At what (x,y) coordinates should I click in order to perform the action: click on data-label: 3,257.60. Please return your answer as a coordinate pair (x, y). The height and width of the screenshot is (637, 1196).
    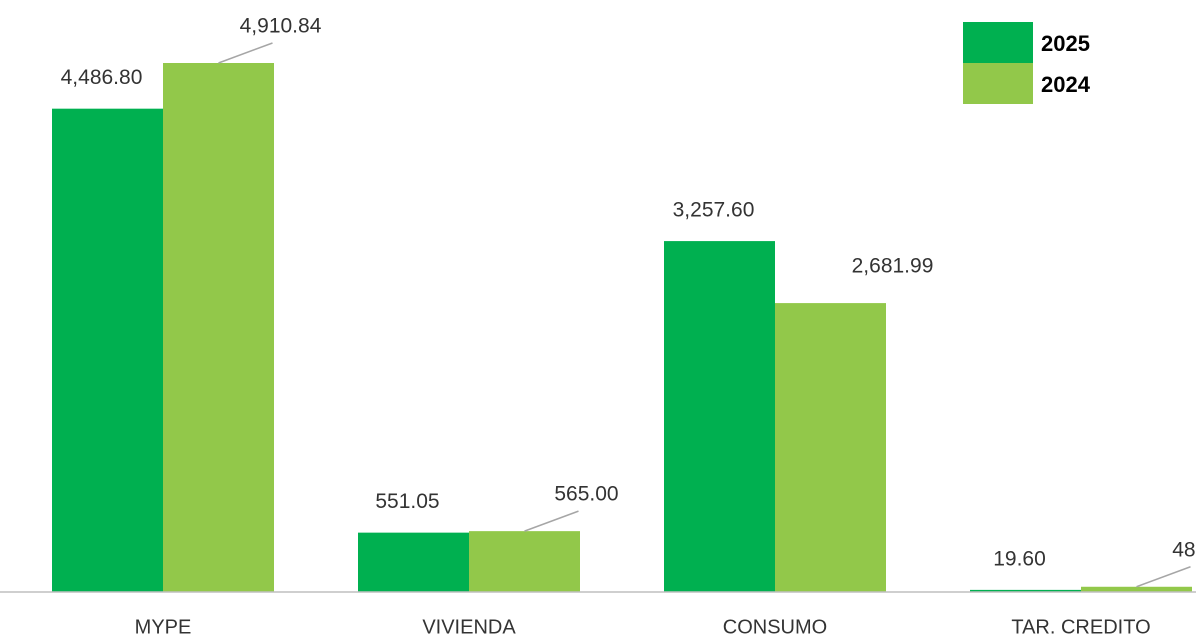
    Looking at the image, I should click on (714, 210).